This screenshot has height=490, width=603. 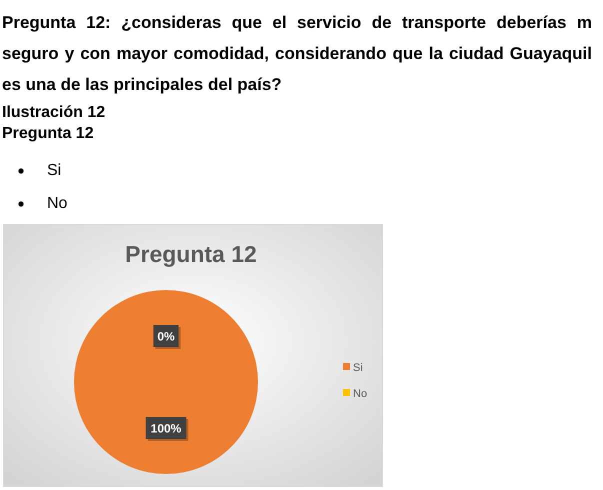 I want to click on text: Pregunta 12, so click(x=48, y=134).